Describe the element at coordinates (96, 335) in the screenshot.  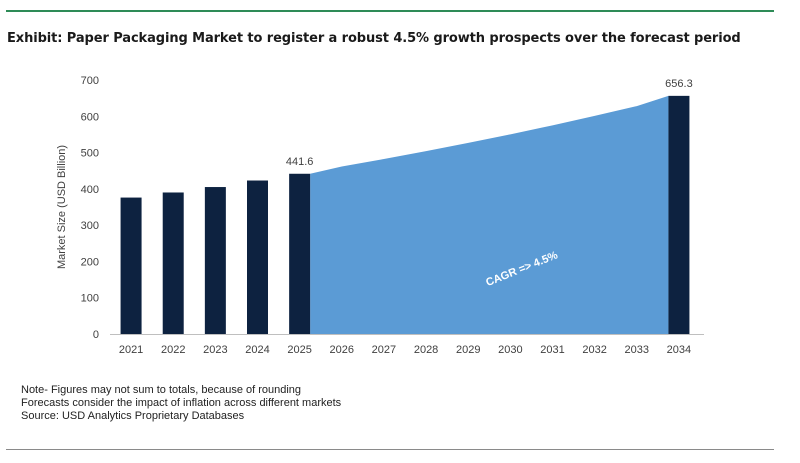
I see `y-tick-label-0: 0` at that location.